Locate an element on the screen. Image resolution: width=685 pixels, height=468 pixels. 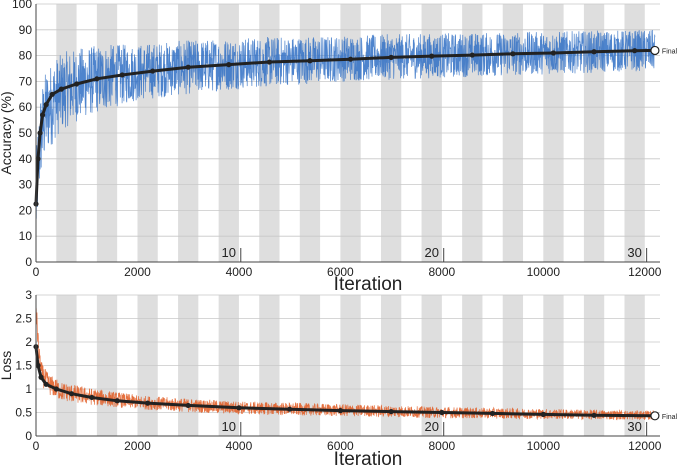
y-tick-label: 1.5 is located at coordinates (23, 366).